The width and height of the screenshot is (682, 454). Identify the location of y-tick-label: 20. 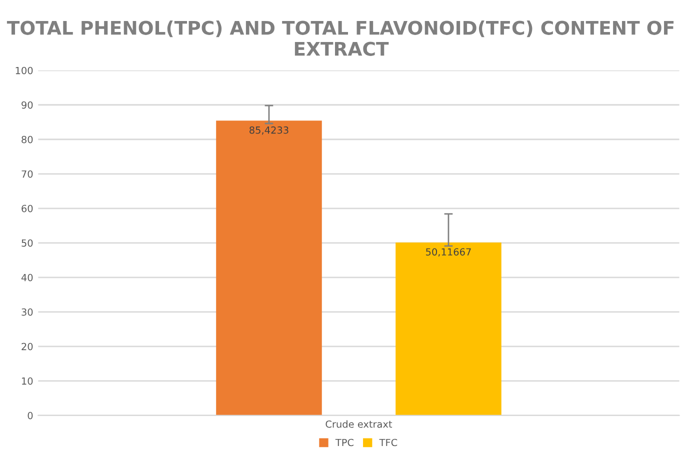
(27, 346).